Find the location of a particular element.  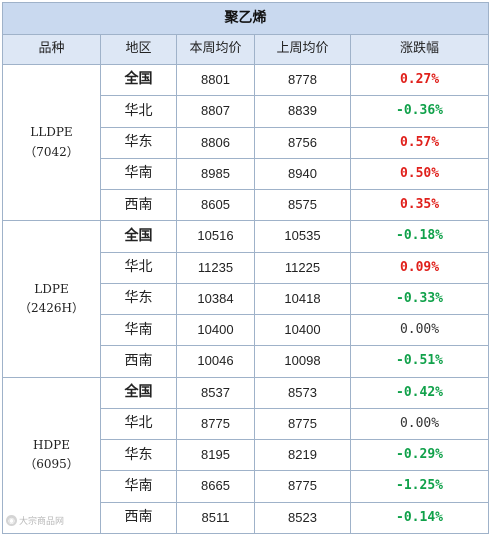

this-week-price-cell: 8665 is located at coordinates (215, 486).